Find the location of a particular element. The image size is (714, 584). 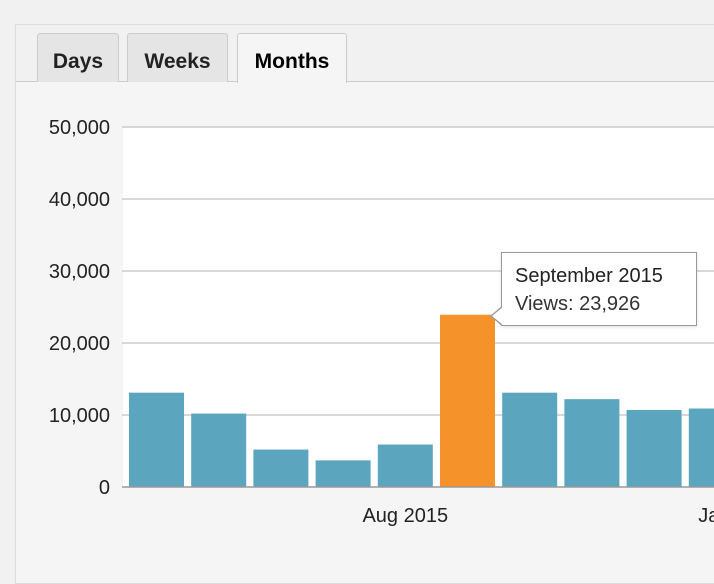

y-axis-labels: 50,000 40,000 30,000 20,000 10,000 0 is located at coordinates (79, 308).